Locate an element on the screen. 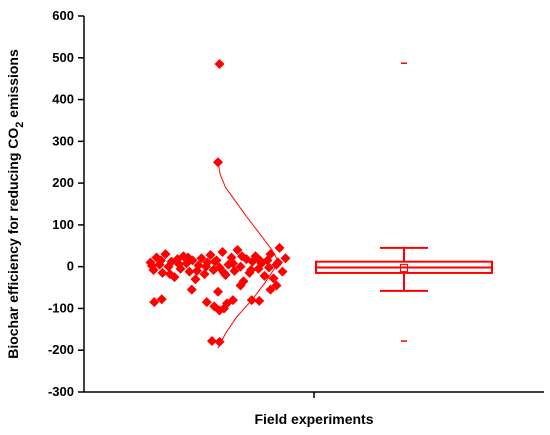  y-tick-label: 400 is located at coordinates (63, 99).